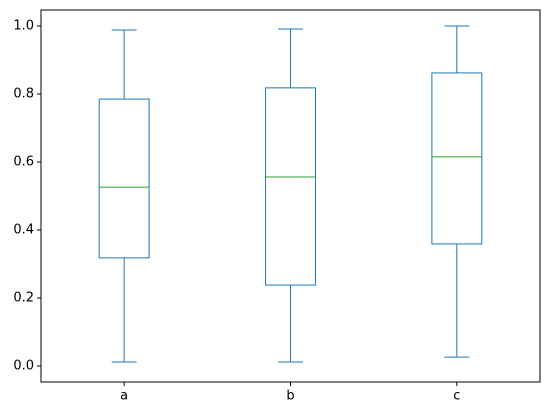 This screenshot has width=547, height=413. Describe the element at coordinates (290, 396) in the screenshot. I see `x-tick-label: b` at that location.